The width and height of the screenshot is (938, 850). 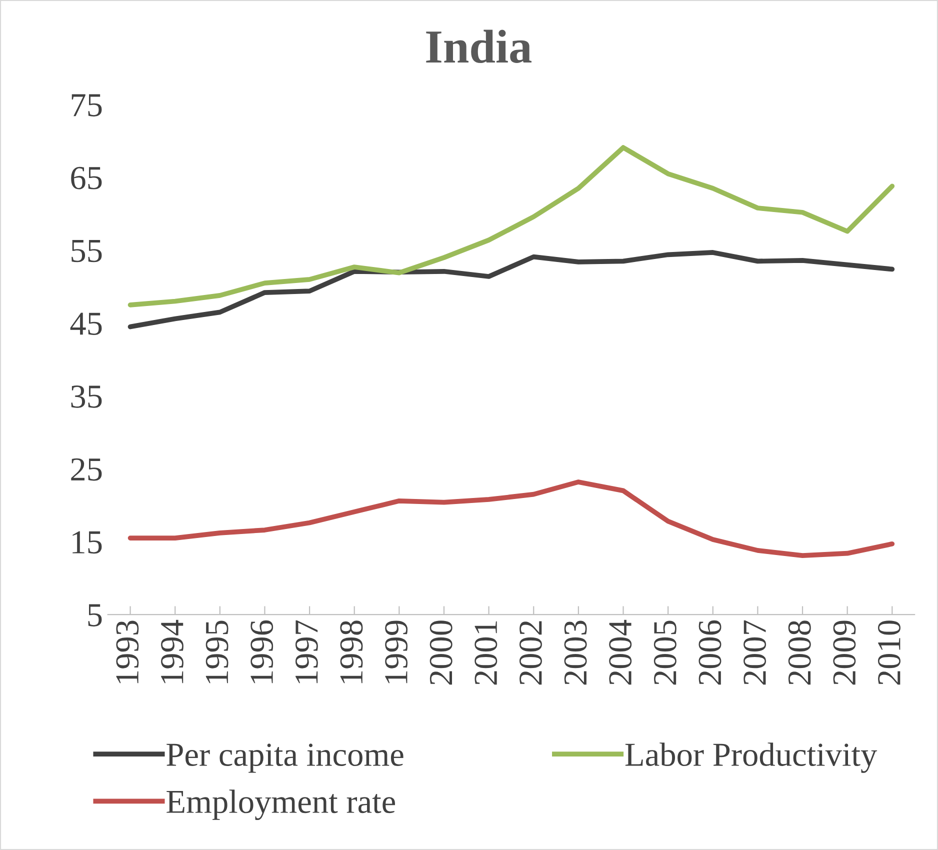 I want to click on y-tick-label: 35, so click(x=86, y=396).